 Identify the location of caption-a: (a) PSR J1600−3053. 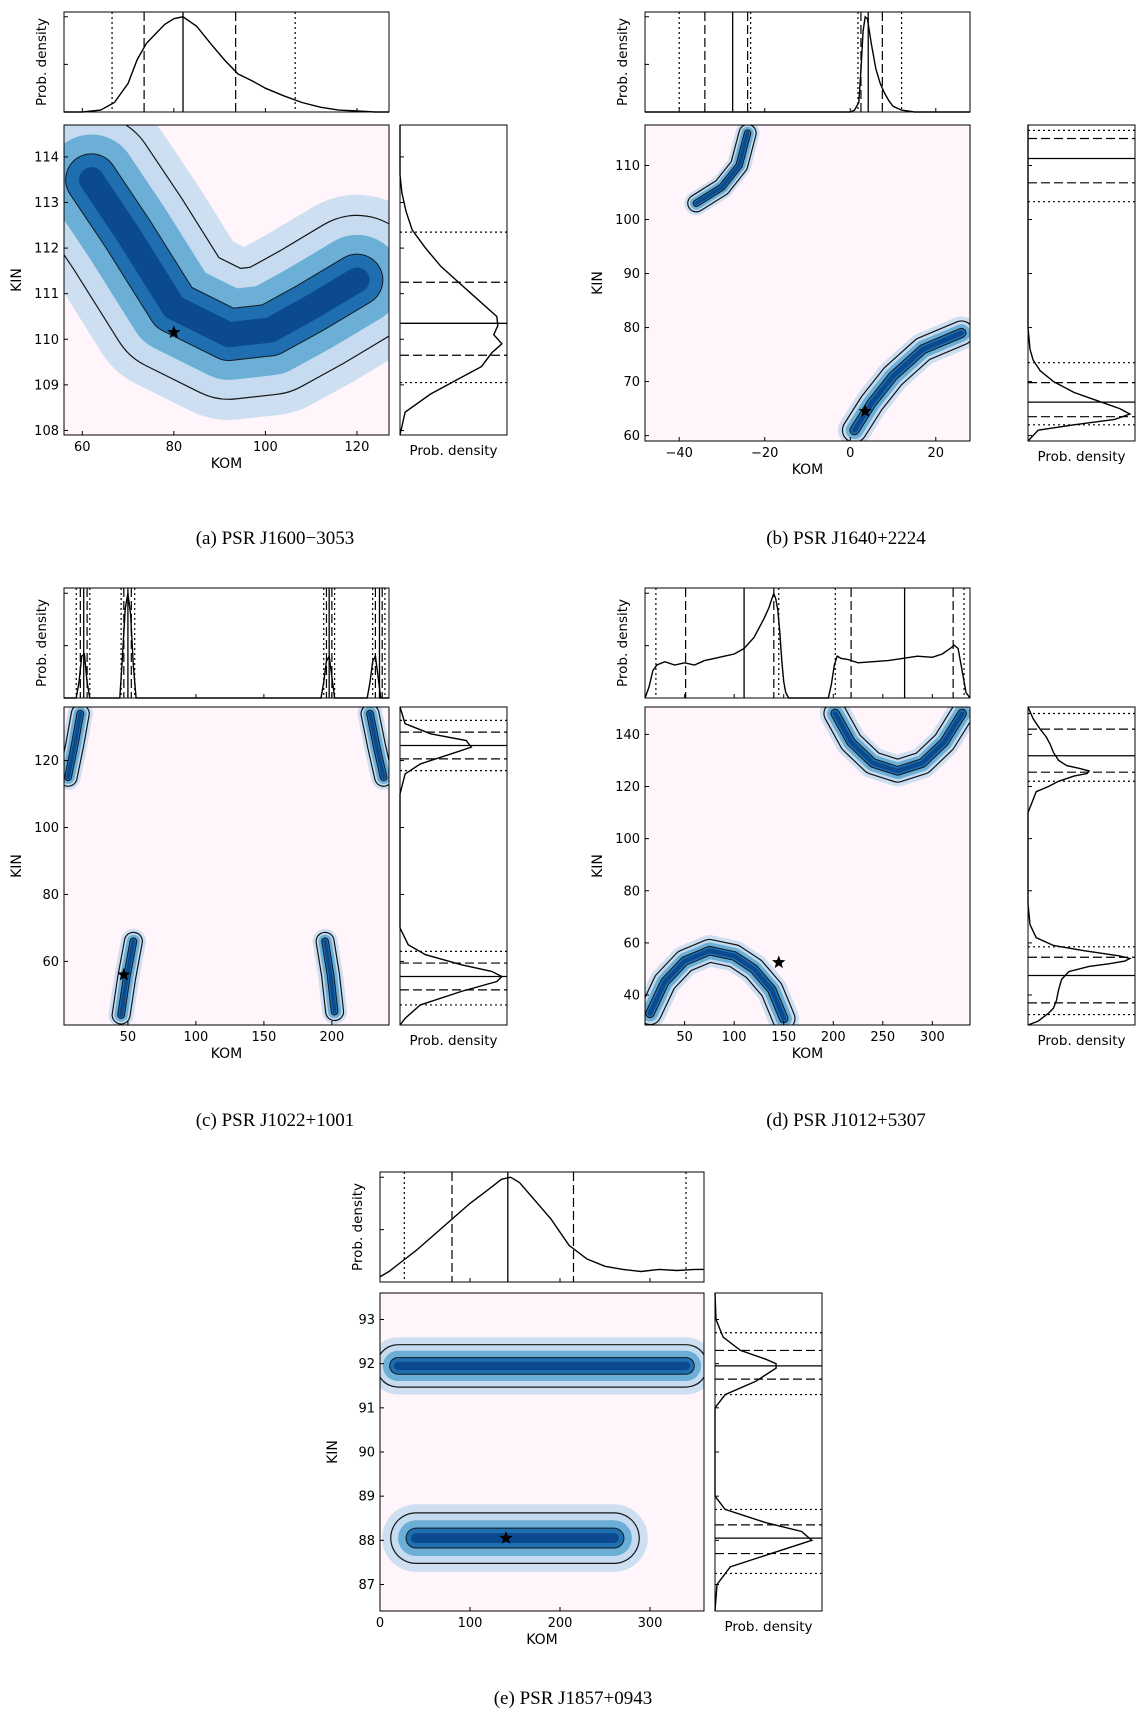
(275, 538).